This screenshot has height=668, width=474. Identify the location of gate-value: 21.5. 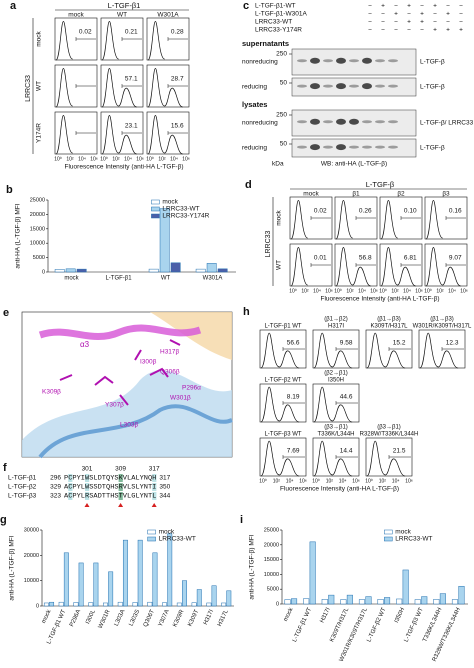
(399, 450).